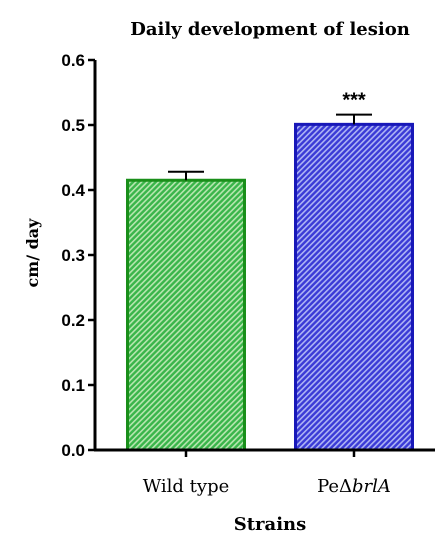  I want to click on x-tick-label: Wild type, so click(186, 486).